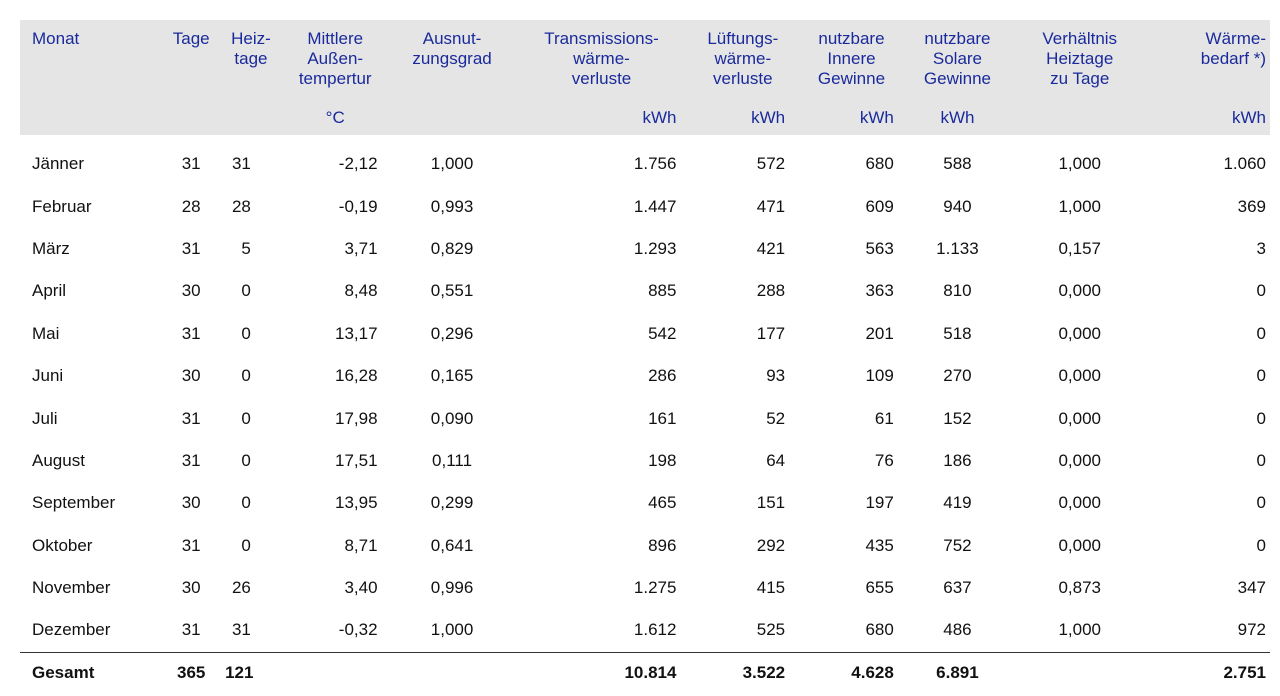 The width and height of the screenshot is (1280, 696). Describe the element at coordinates (48, 376) in the screenshot. I see `cell-monat: Juni` at that location.